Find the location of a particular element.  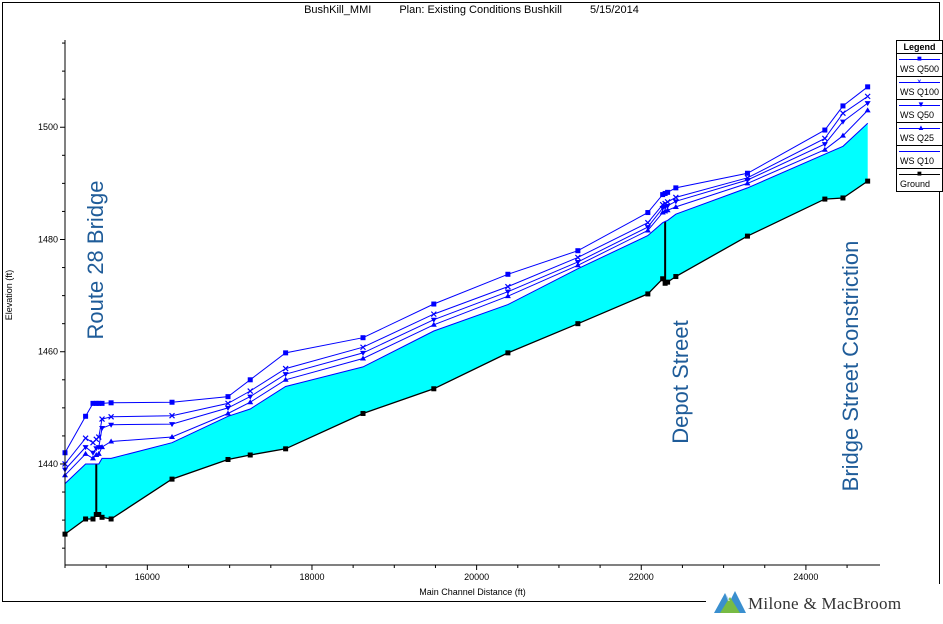

plan-name: Plan: Existing Conditions Bushkill is located at coordinates (480, 10).